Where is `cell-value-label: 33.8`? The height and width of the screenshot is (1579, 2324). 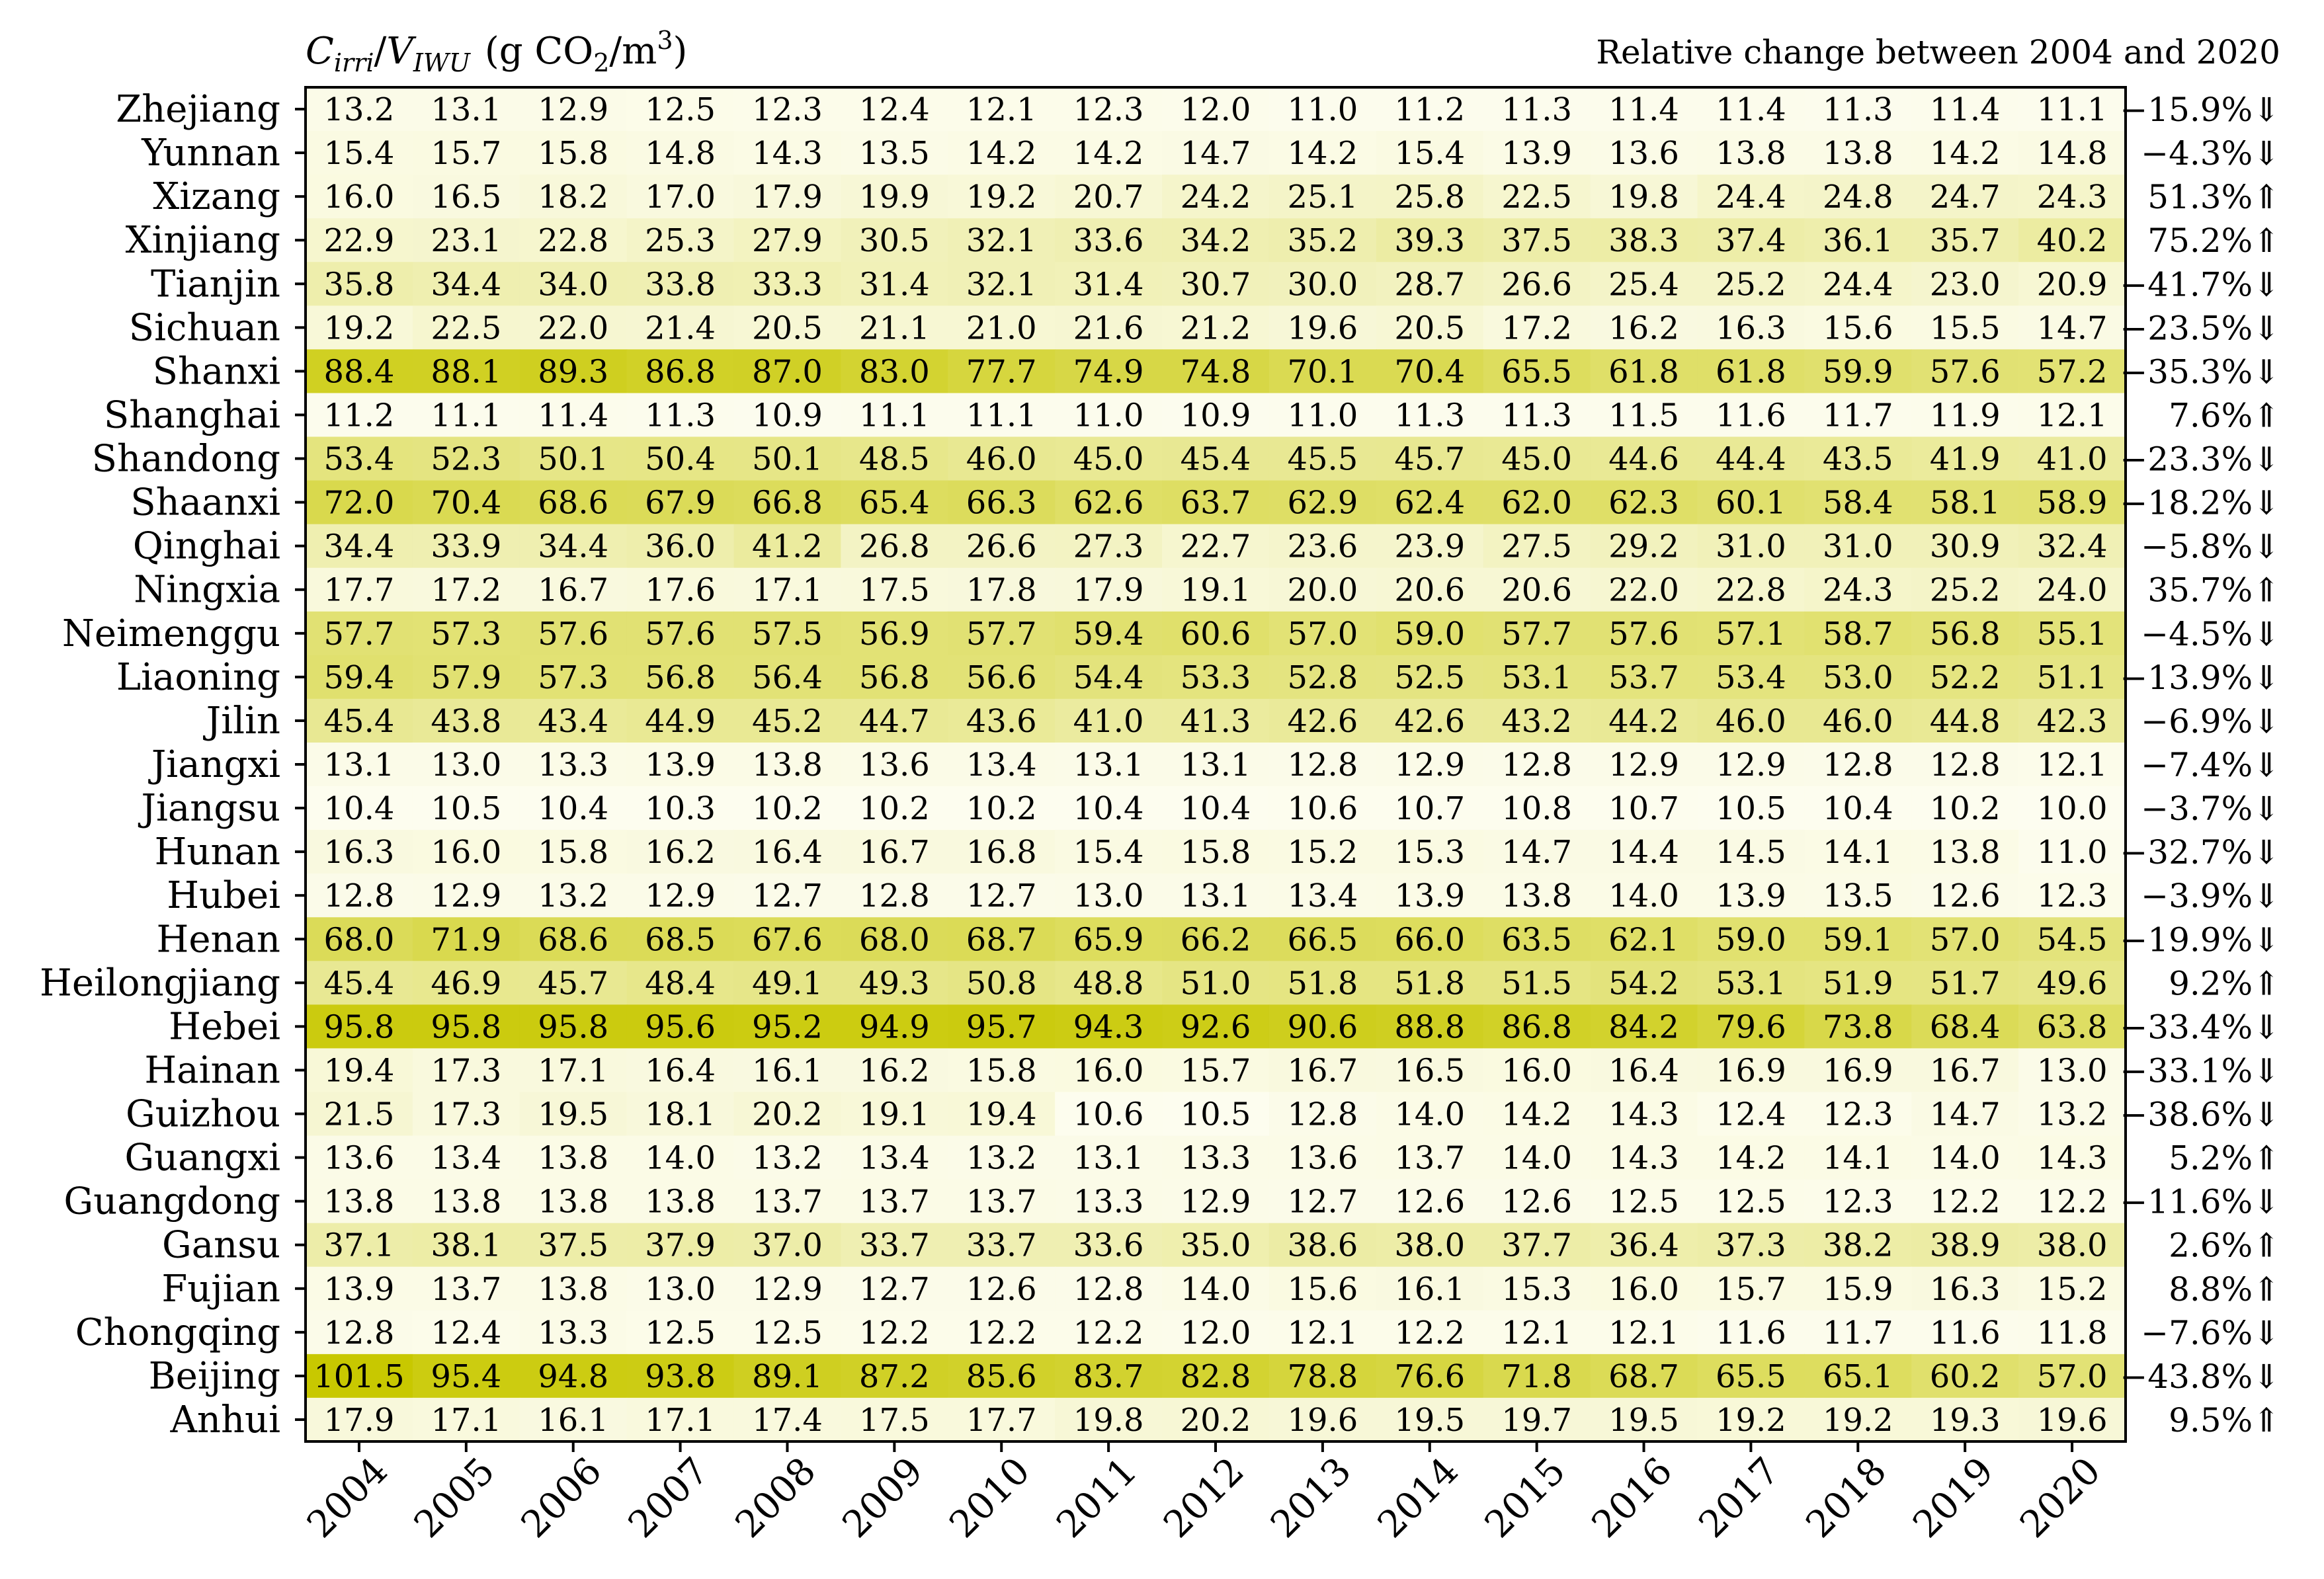 cell-value-label: 33.8 is located at coordinates (680, 284).